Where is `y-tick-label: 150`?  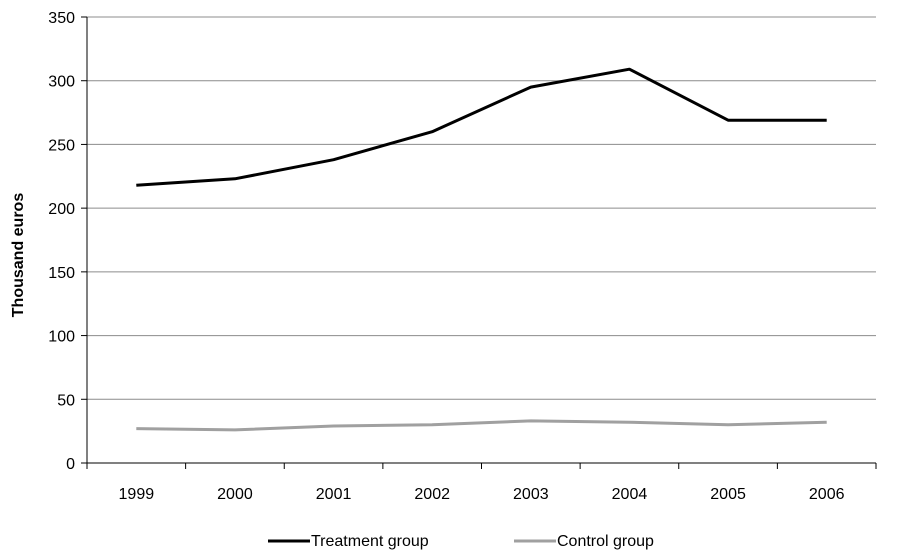 y-tick-label: 150 is located at coordinates (61, 273).